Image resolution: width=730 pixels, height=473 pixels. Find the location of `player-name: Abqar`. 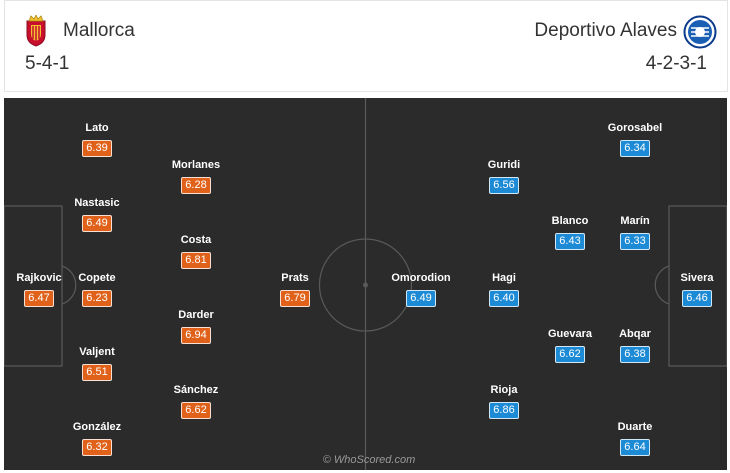

player-name: Abqar is located at coordinates (635, 334).